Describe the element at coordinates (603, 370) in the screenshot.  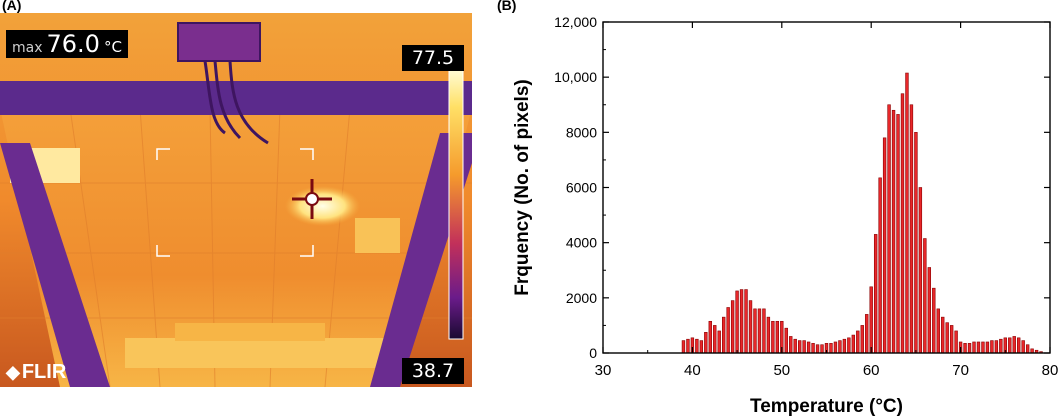
I see `x-tick-label: 30` at that location.